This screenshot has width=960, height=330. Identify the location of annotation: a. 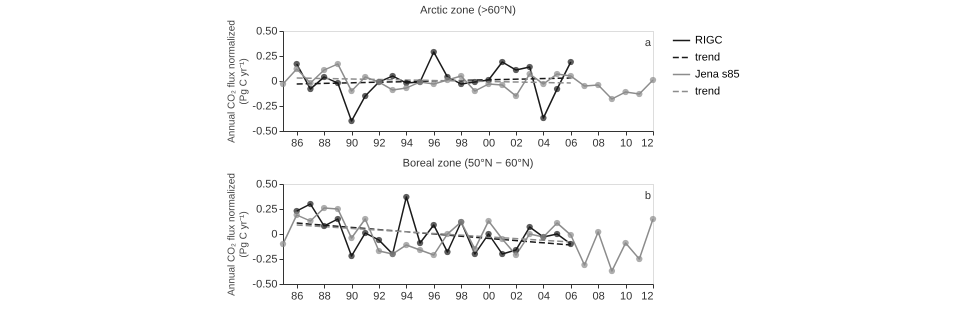
(648, 43).